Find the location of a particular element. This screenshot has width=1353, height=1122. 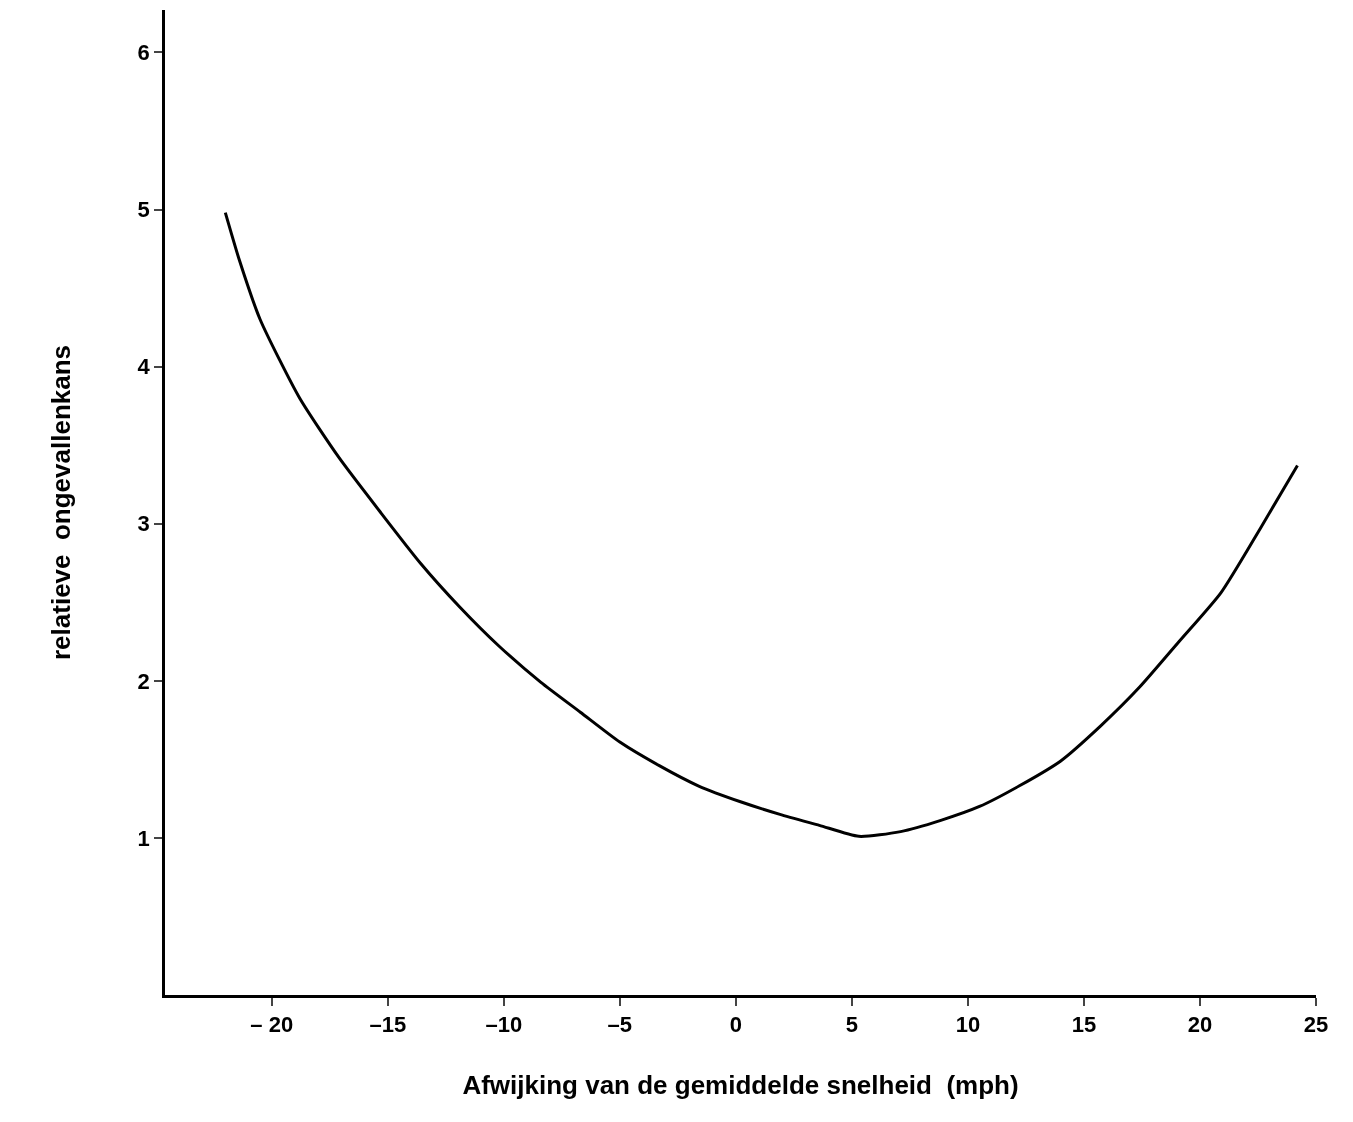

x-tick-label: 25 is located at coordinates (1316, 1025).